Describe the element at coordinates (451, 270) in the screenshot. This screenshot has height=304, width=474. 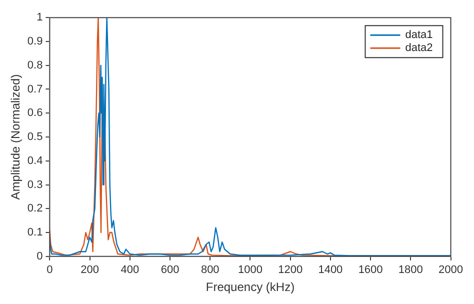
I see `x-tick-label: 2000` at that location.